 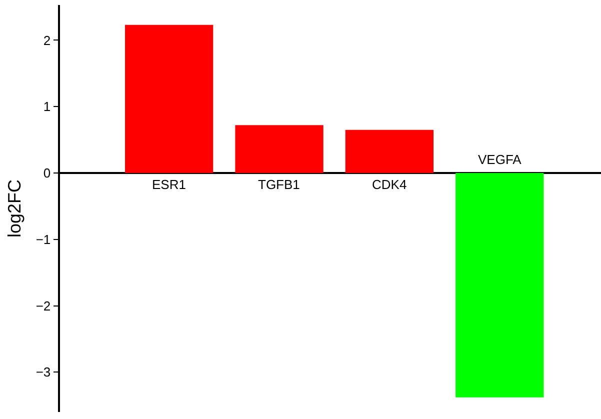 I want to click on y-tick-label: 1, so click(x=47, y=106).